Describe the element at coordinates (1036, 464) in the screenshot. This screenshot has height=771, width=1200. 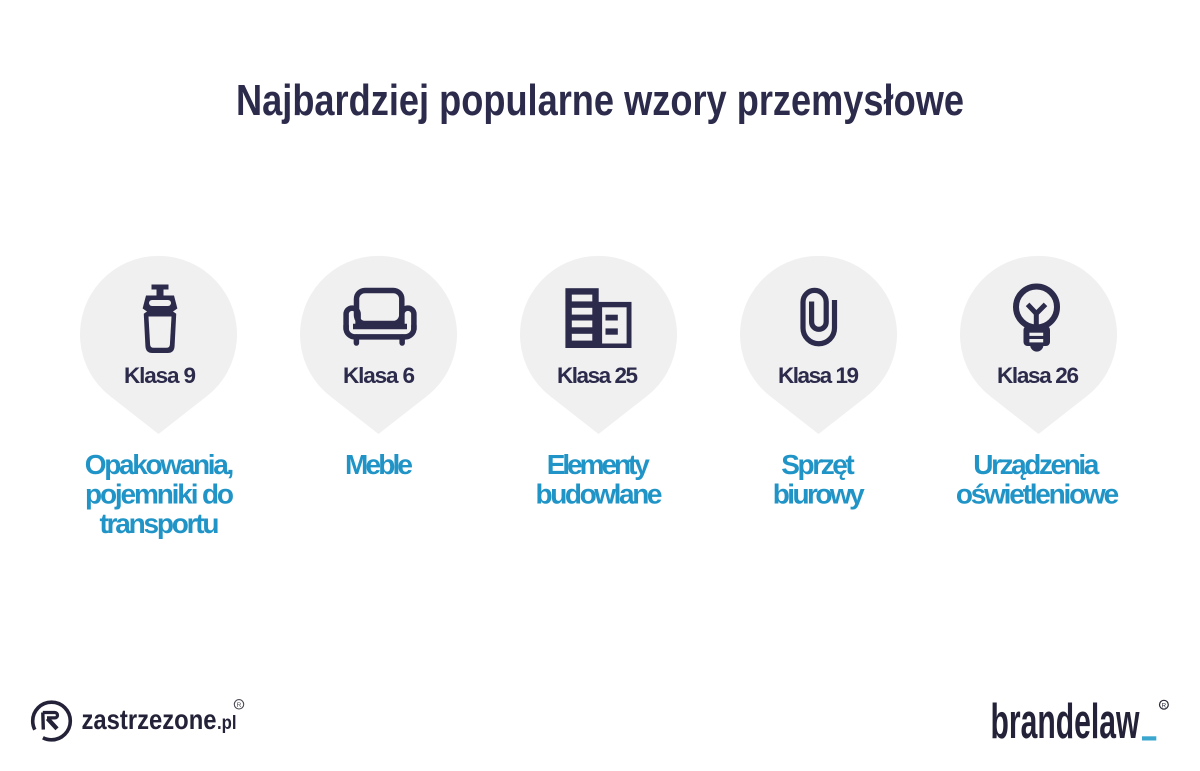
I see `svg-text: Urządzenia` at that location.